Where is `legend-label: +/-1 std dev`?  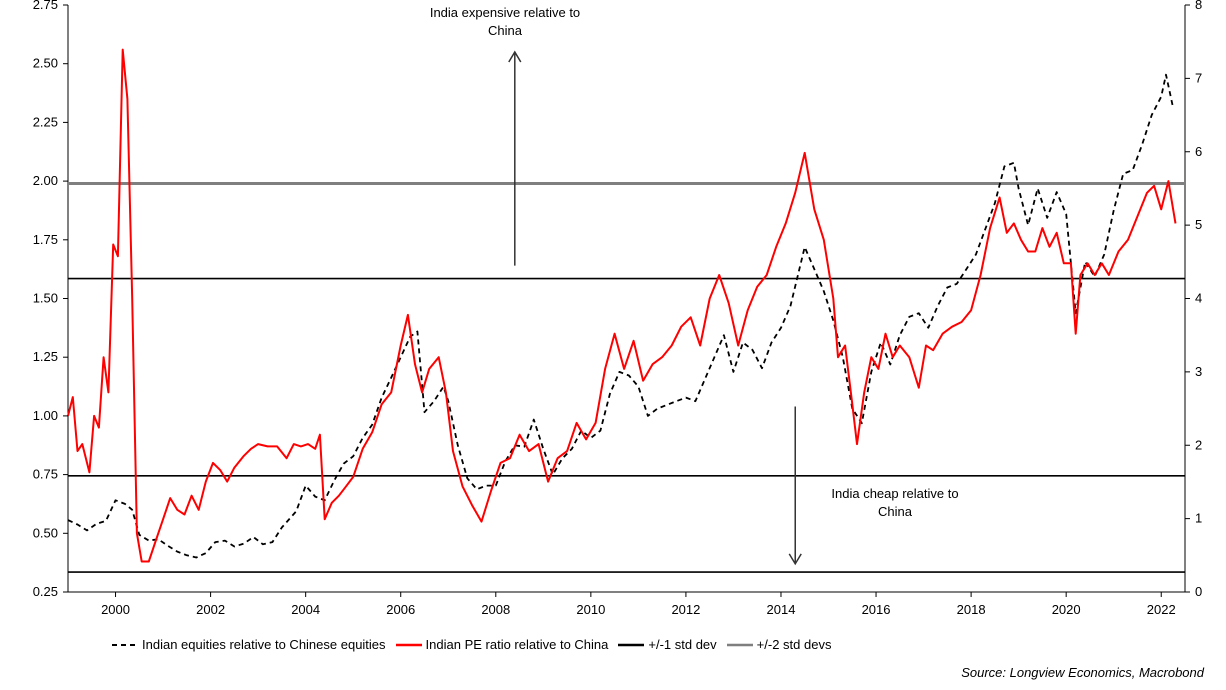
legend-label: +/-1 std dev is located at coordinates (682, 644).